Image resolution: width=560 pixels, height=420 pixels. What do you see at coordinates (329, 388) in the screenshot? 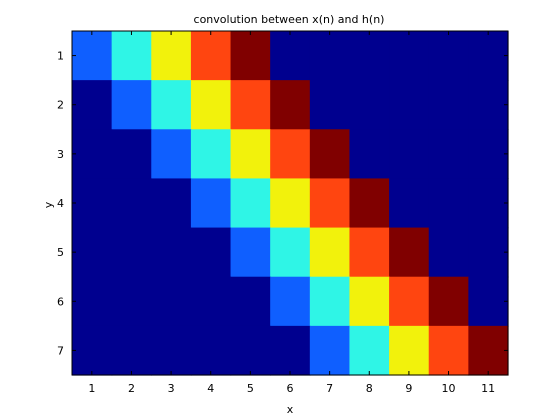
I see `x-tick-label: 7` at bounding box center [329, 388].